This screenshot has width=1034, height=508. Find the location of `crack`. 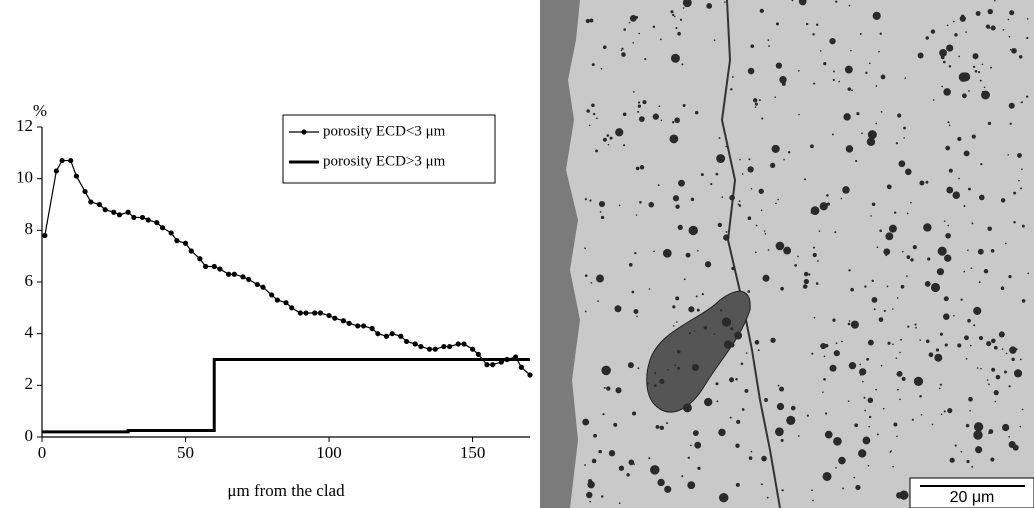

crack is located at coordinates (750, 254).